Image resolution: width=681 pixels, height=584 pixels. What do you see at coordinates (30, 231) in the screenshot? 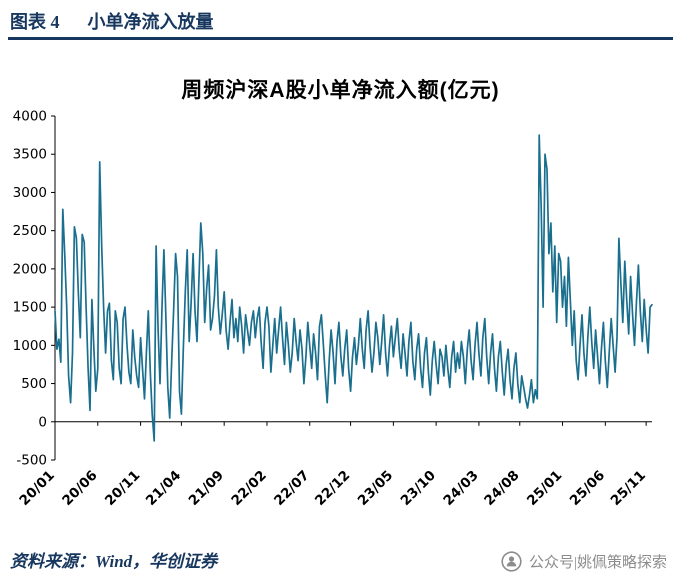
I see `y-tick-label: 2500` at bounding box center [30, 231].